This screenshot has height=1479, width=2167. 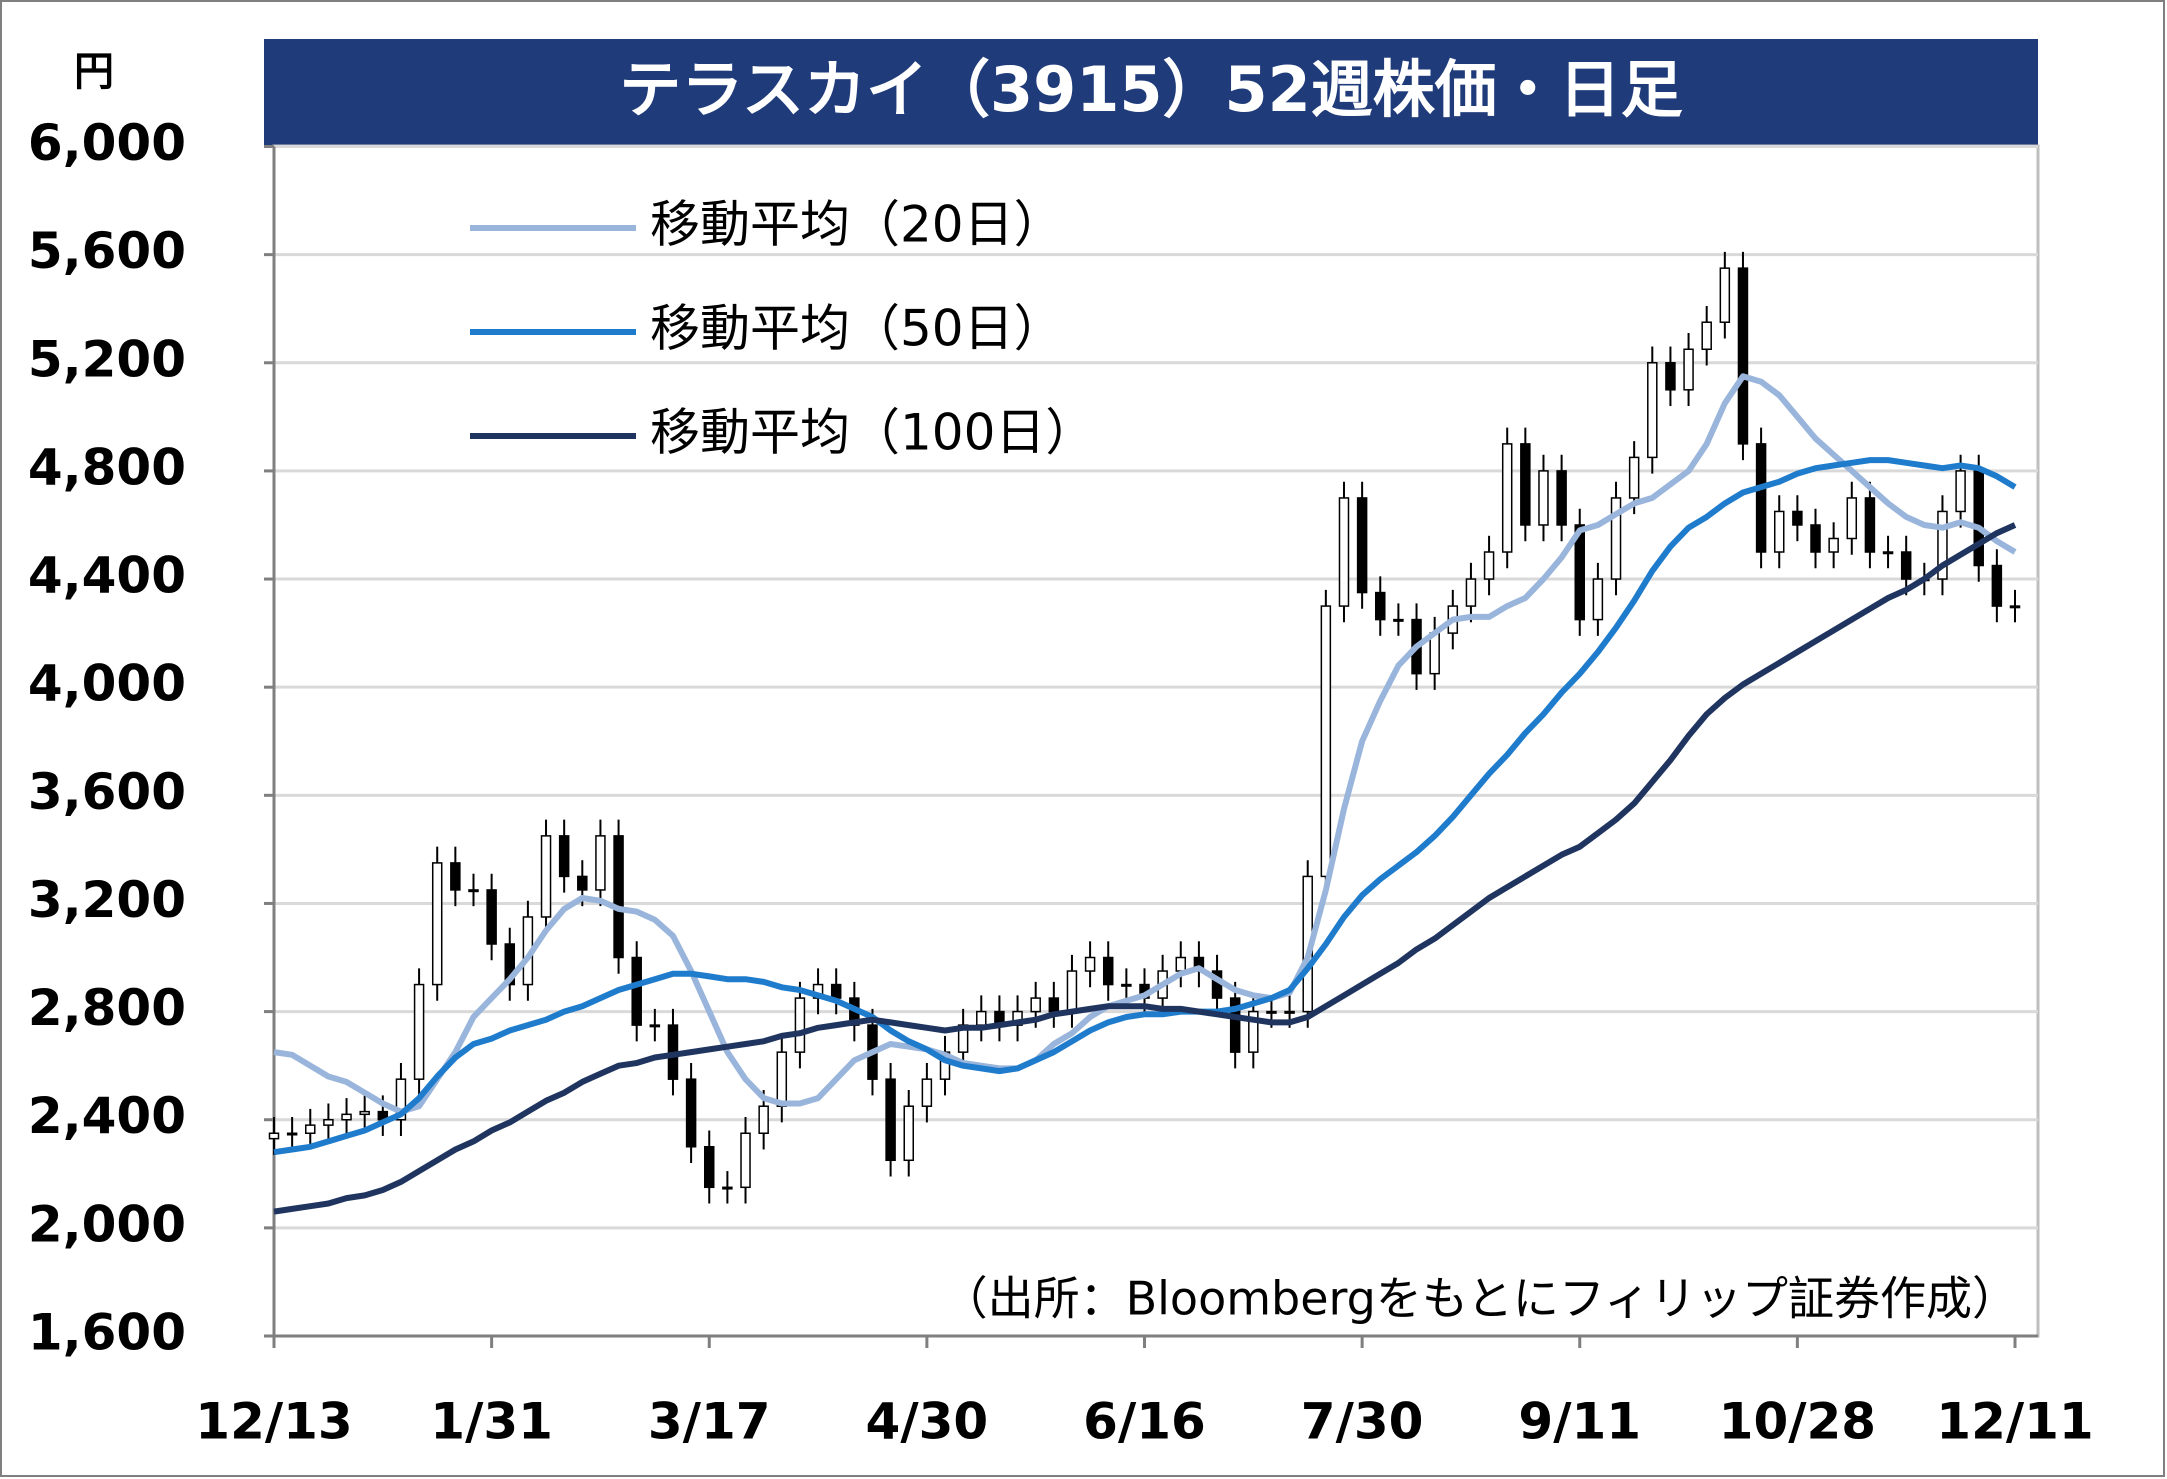 What do you see at coordinates (107, 576) in the screenshot?
I see `y-tick-label: 4,400` at bounding box center [107, 576].